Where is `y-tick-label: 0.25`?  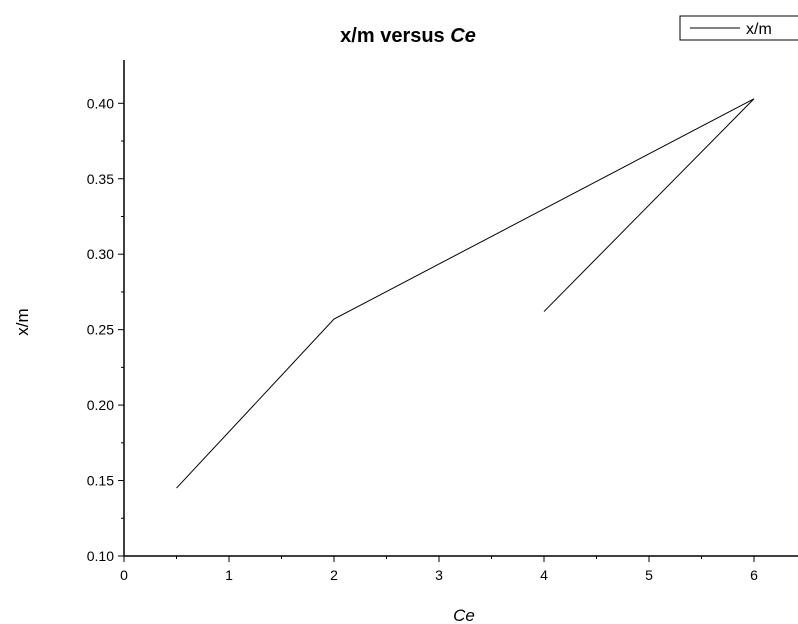 y-tick-label: 0.25 is located at coordinates (100, 330).